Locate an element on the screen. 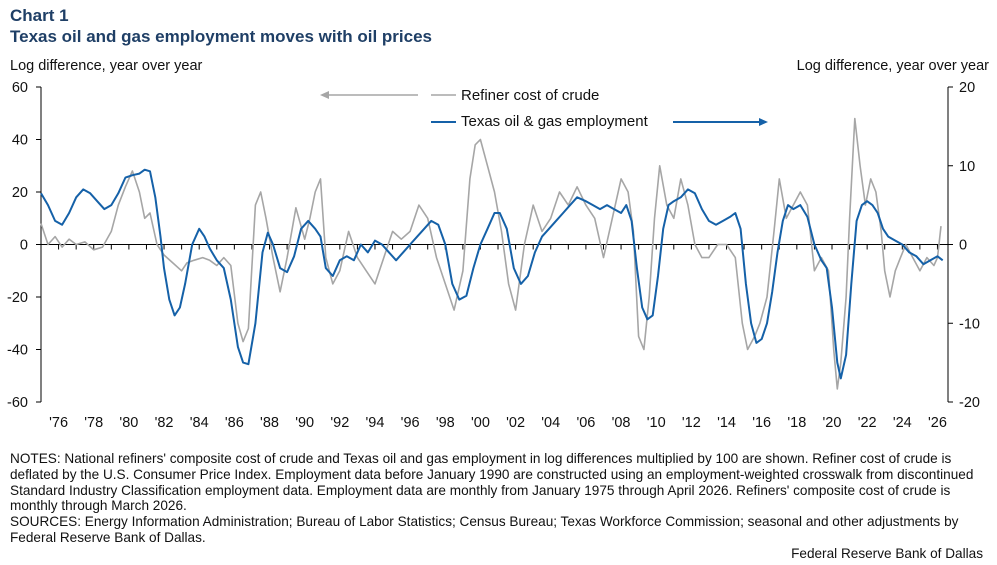 The width and height of the screenshot is (997, 565). right-tick-label: -10 is located at coordinates (969, 324).